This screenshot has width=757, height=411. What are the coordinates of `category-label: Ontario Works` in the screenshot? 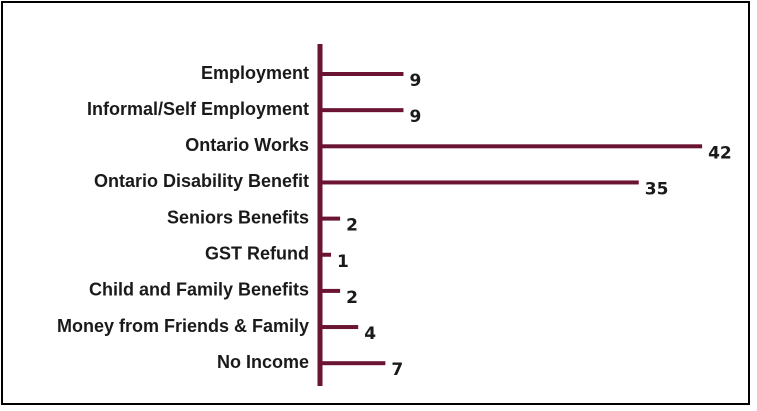 It's located at (247, 145).